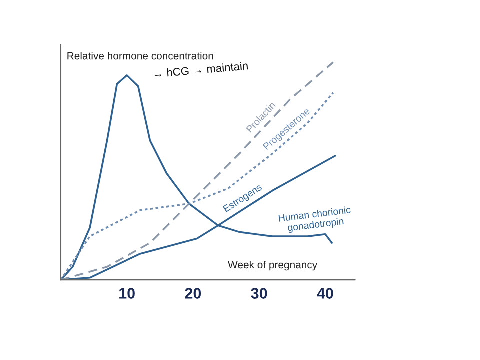 Image resolution: width=480 pixels, height=360 pixels. What do you see at coordinates (325, 293) in the screenshot?
I see `x-tick-label: 40` at bounding box center [325, 293].